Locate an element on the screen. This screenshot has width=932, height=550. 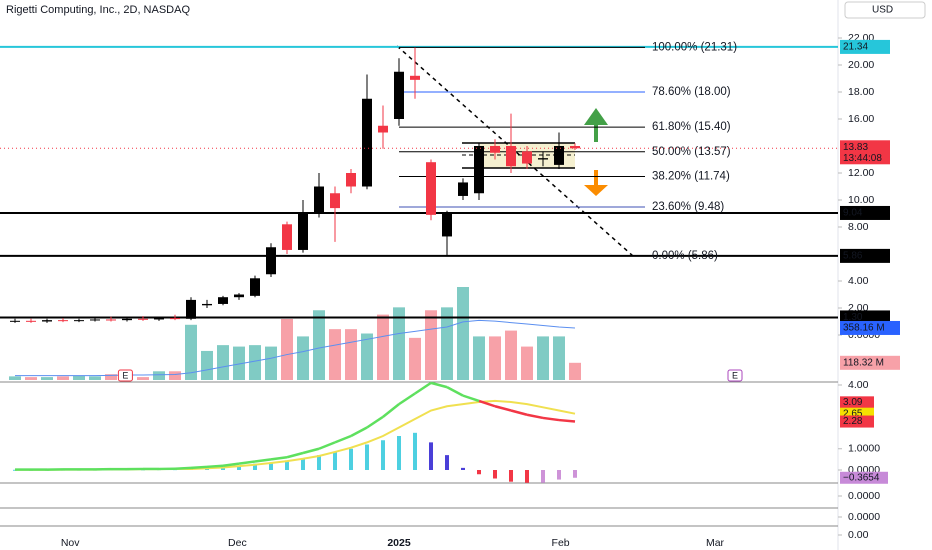
y-tick-label: 20.00 is located at coordinates (861, 65).